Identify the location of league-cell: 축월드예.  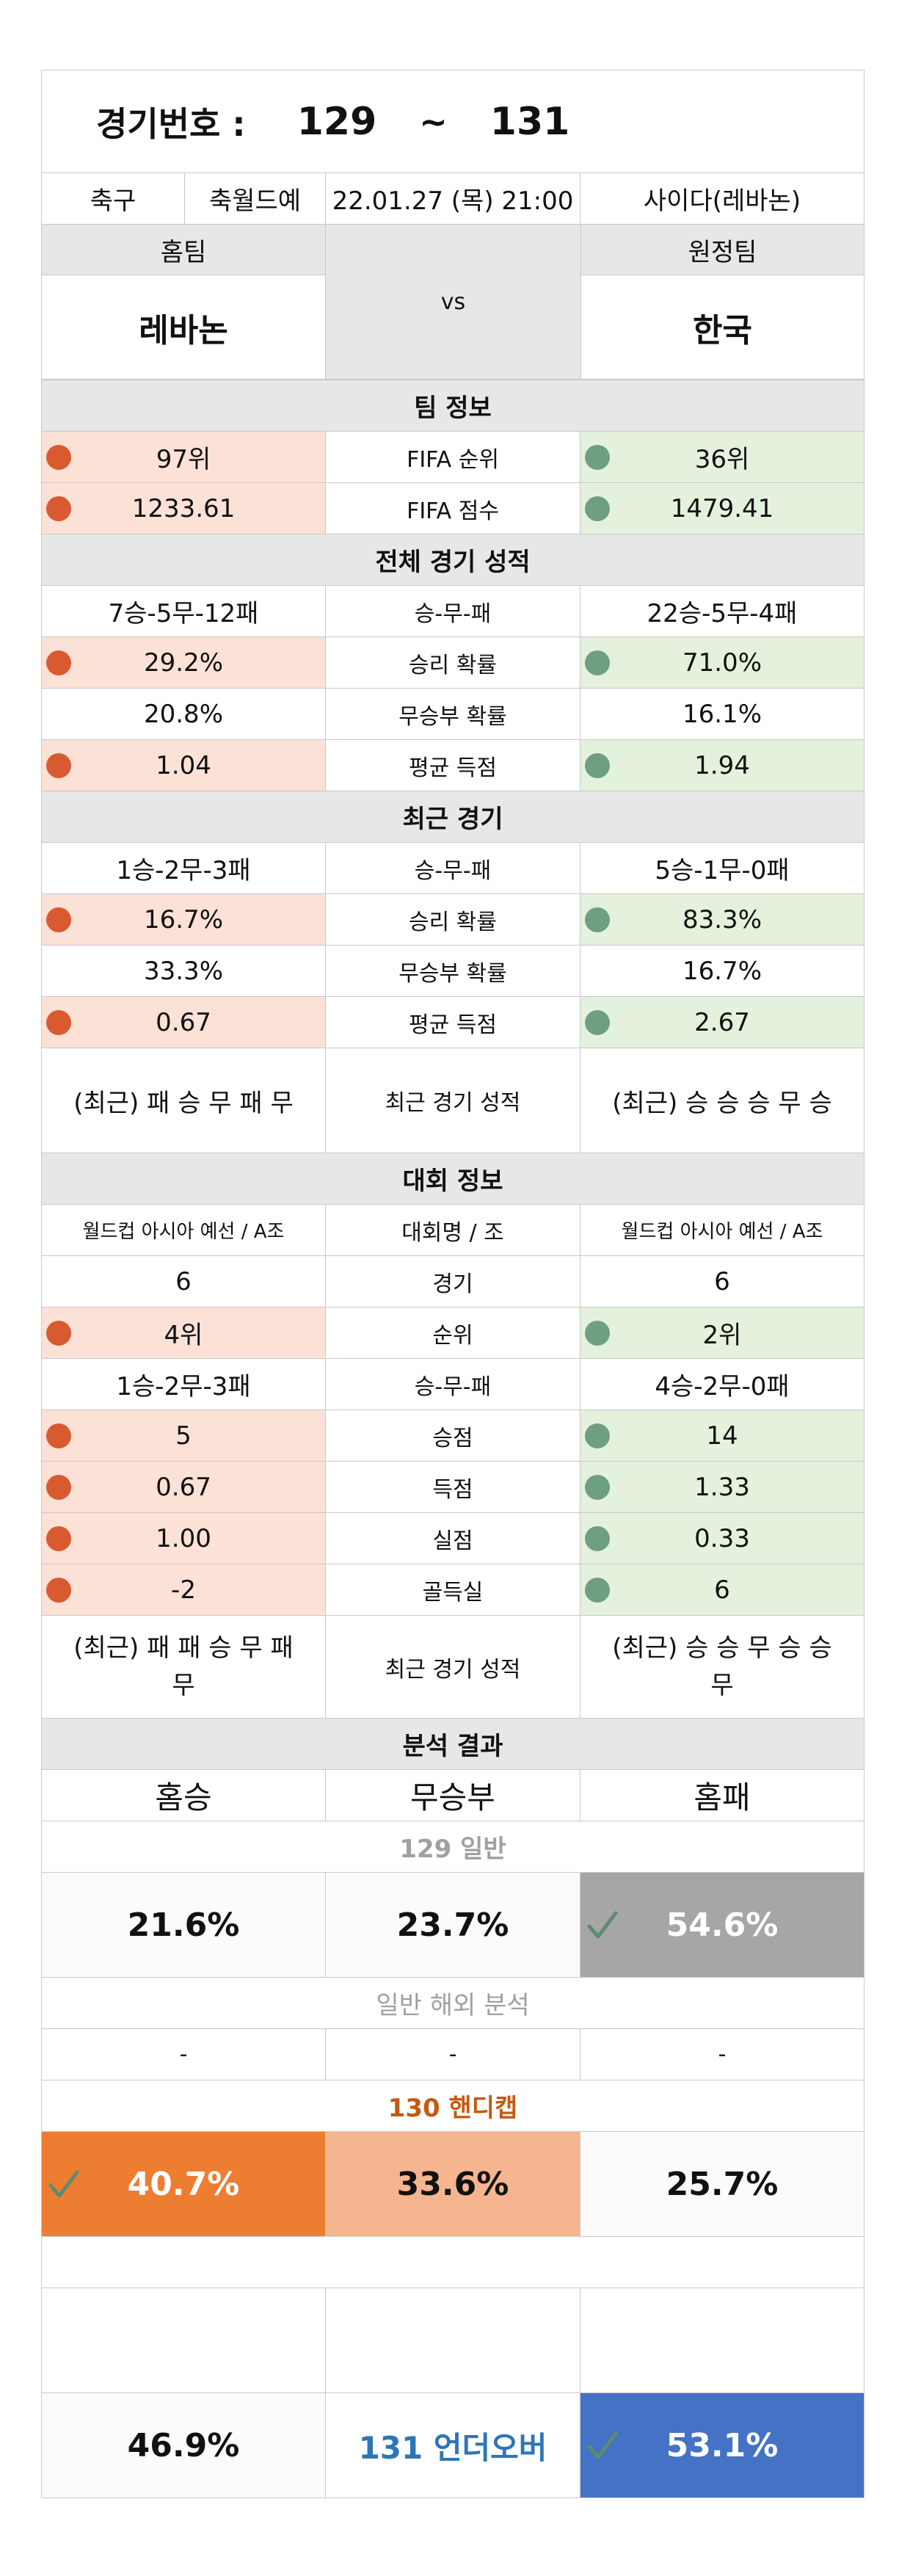
(255, 199).